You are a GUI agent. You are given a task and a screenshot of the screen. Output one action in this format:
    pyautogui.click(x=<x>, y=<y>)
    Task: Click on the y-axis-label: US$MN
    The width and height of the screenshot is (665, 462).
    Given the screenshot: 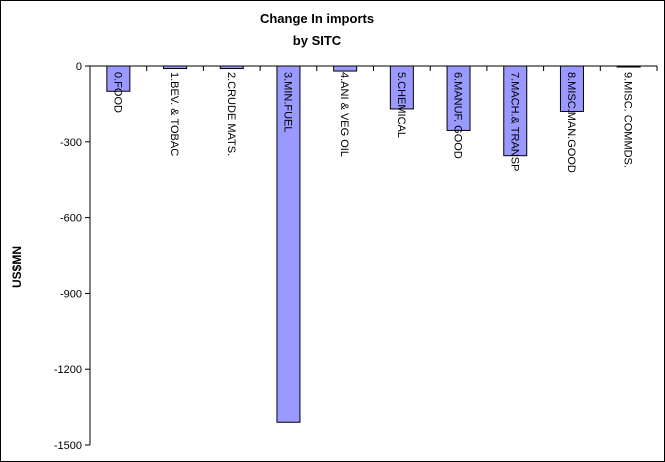 What is the action you would take?
    pyautogui.click(x=17, y=267)
    